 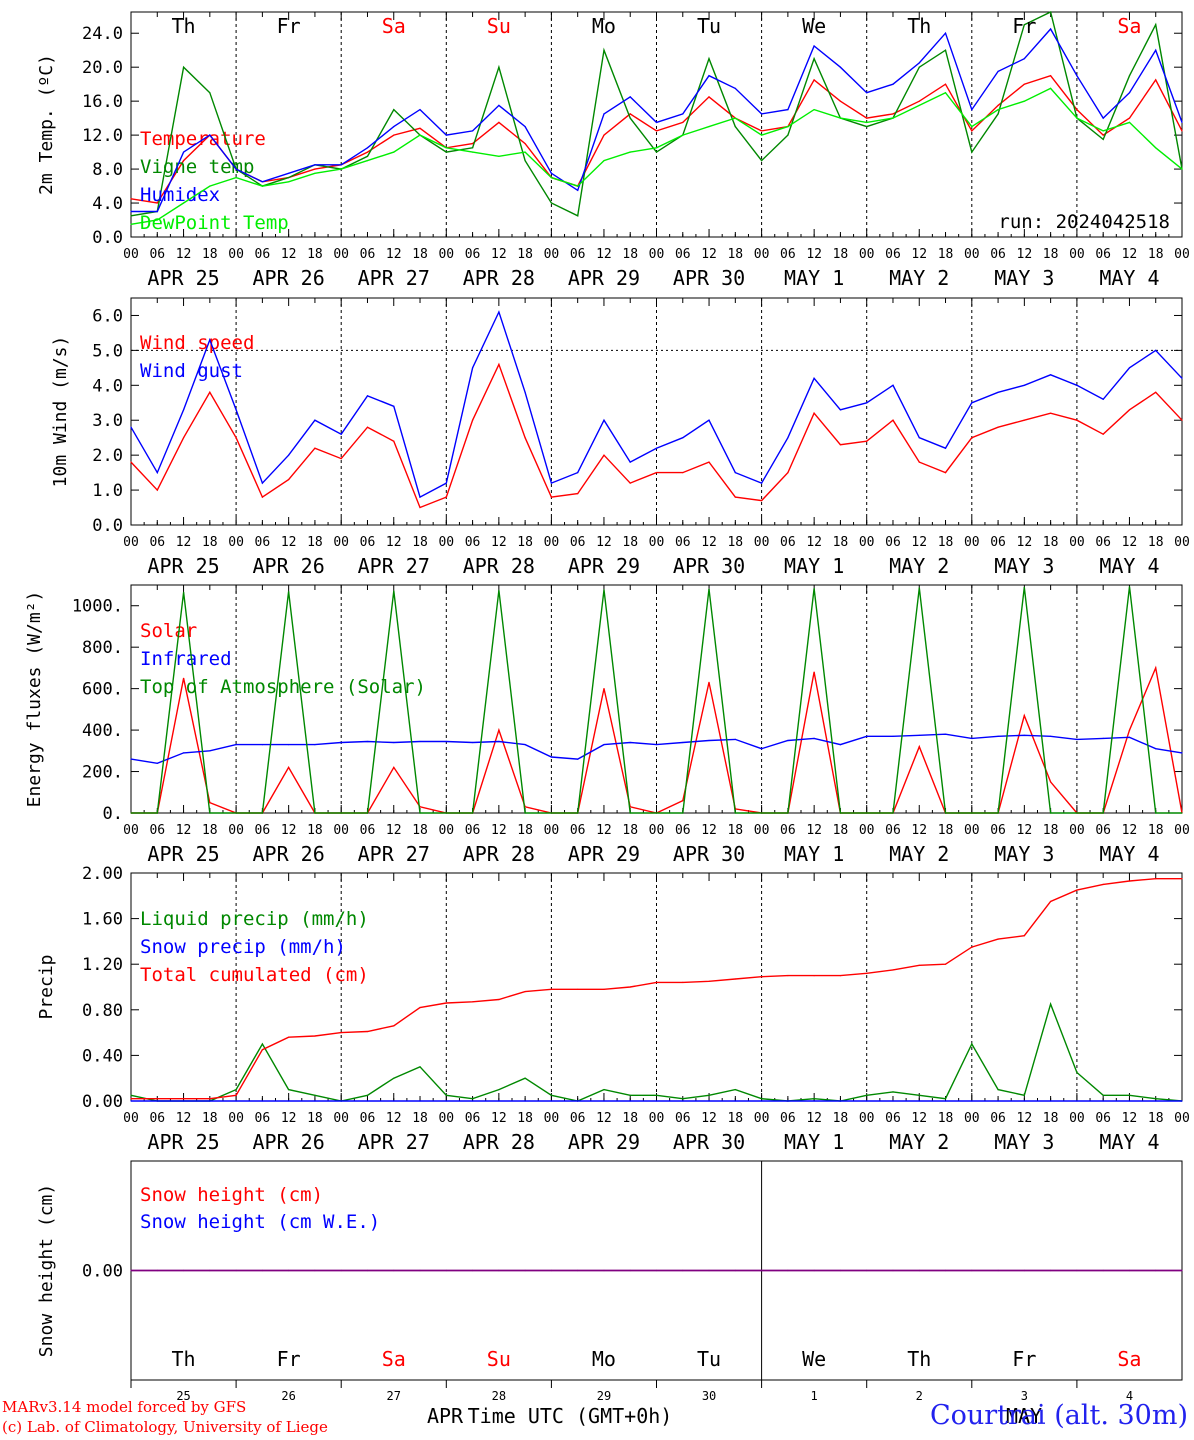 I want to click on date-label: MAY 3, so click(x=1024, y=566).